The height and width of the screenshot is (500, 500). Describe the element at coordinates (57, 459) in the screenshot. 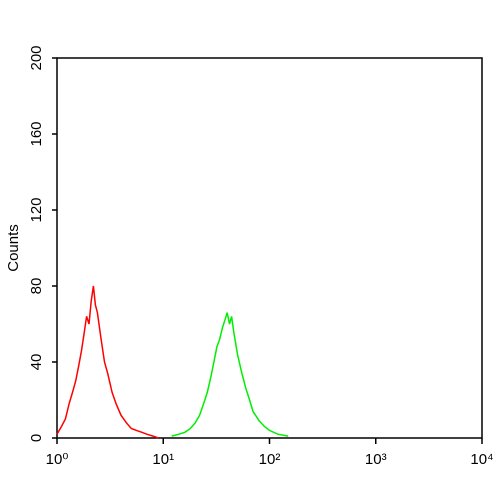

I see `x-tick-label: 10⁰` at that location.